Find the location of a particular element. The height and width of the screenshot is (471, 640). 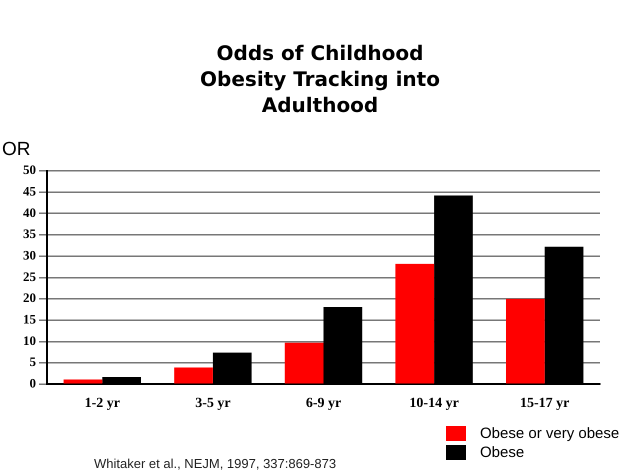

y-tick-label: 5 is located at coordinates (33, 362).